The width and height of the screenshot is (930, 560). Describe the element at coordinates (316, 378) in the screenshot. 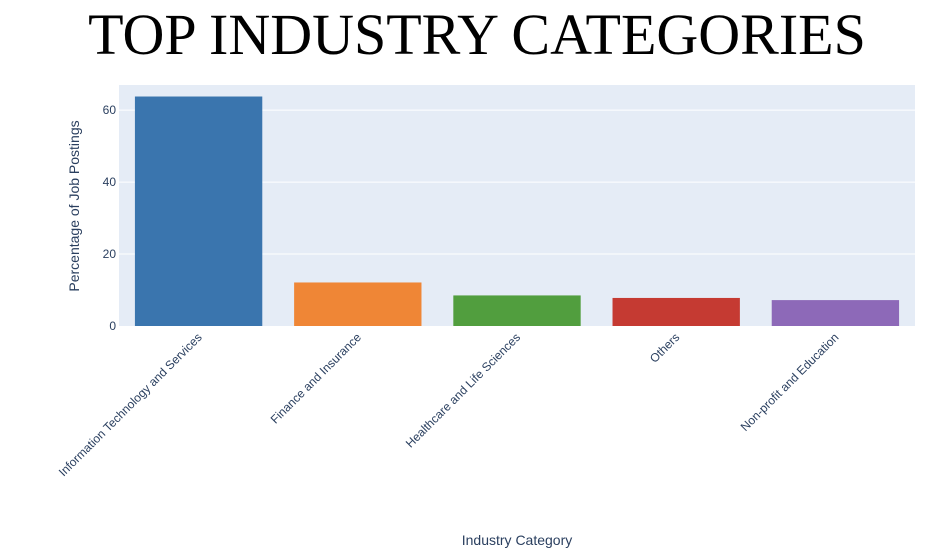

I see `x-tick-label: Finance and Insurance` at that location.